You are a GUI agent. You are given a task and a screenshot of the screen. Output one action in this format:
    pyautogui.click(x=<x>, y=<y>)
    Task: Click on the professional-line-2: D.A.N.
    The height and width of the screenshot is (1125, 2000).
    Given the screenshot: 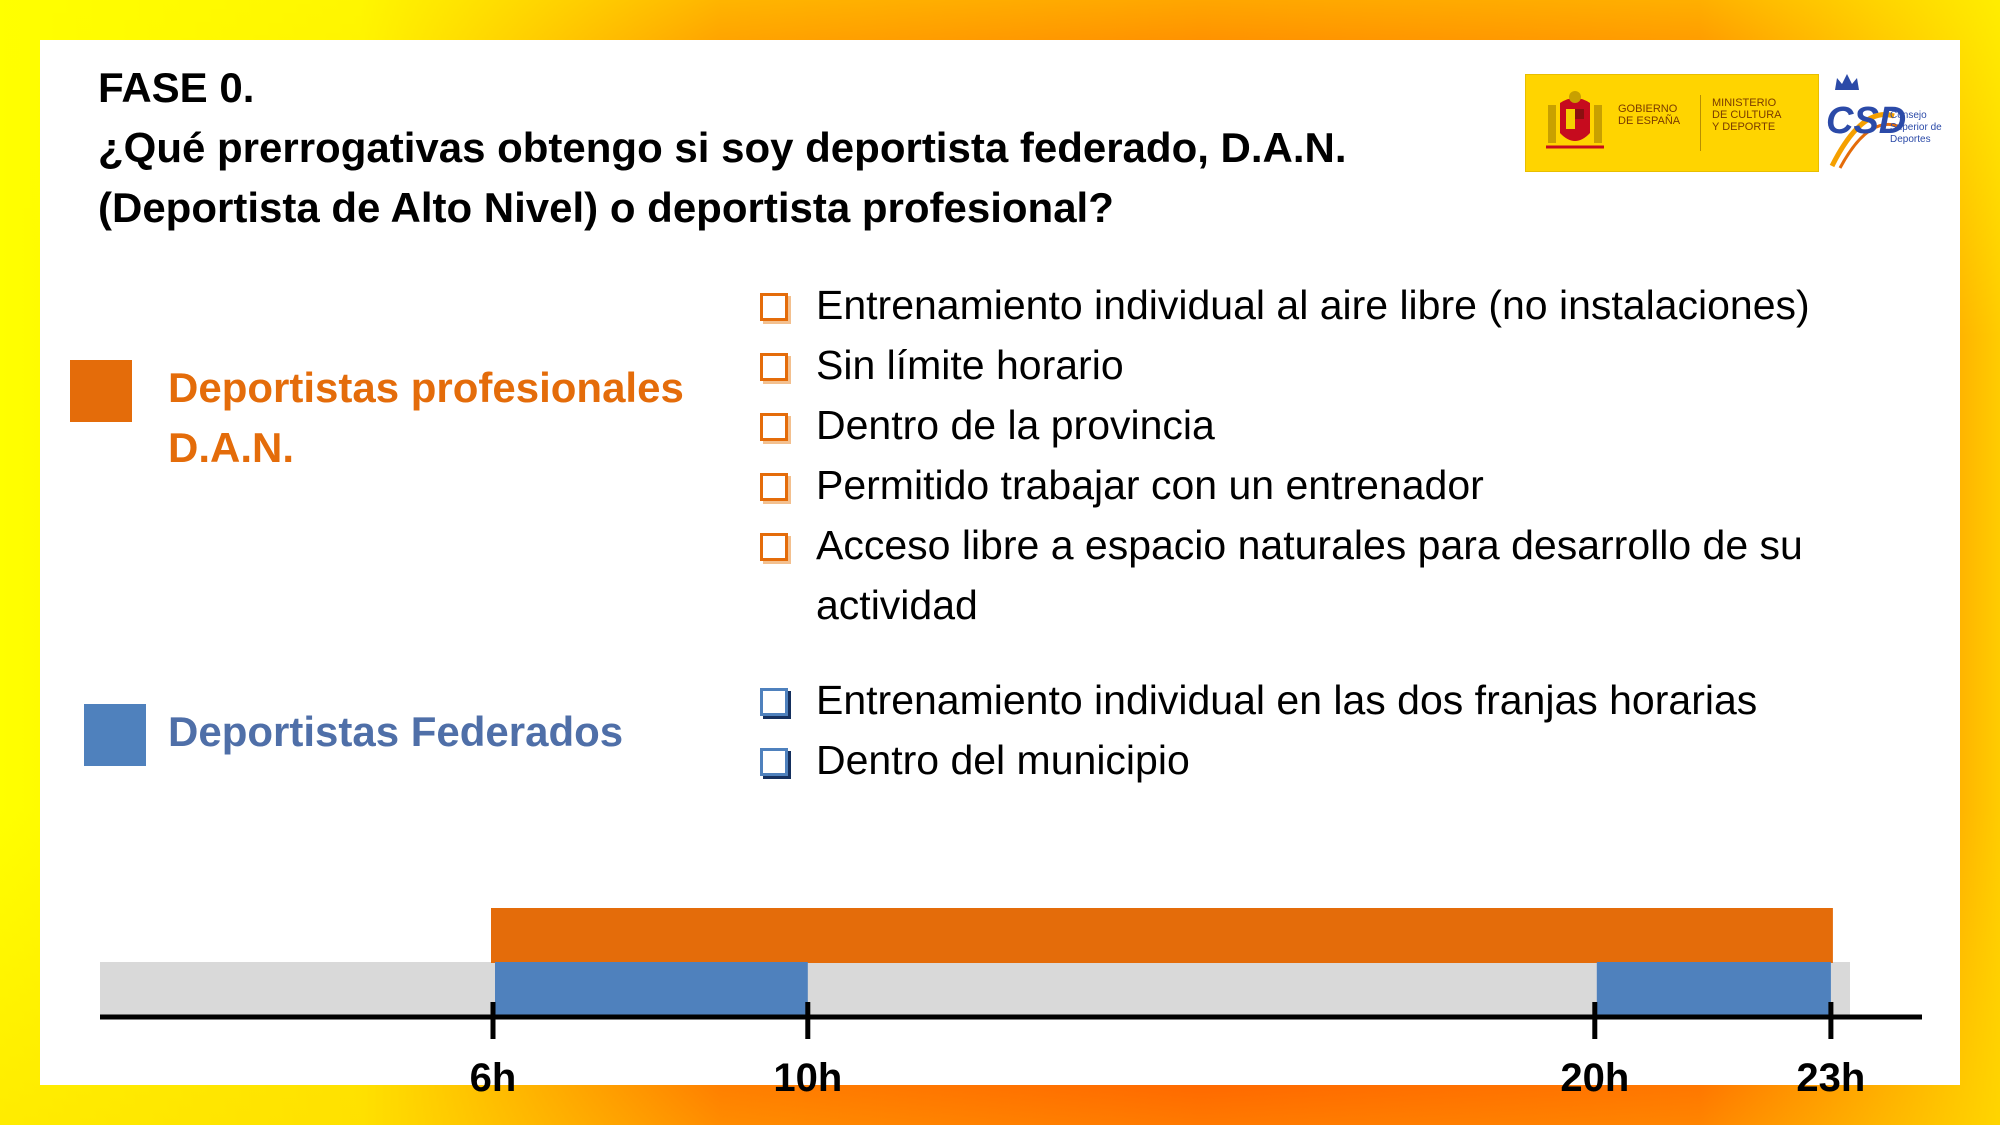 What is the action you would take?
    pyautogui.click(x=231, y=447)
    